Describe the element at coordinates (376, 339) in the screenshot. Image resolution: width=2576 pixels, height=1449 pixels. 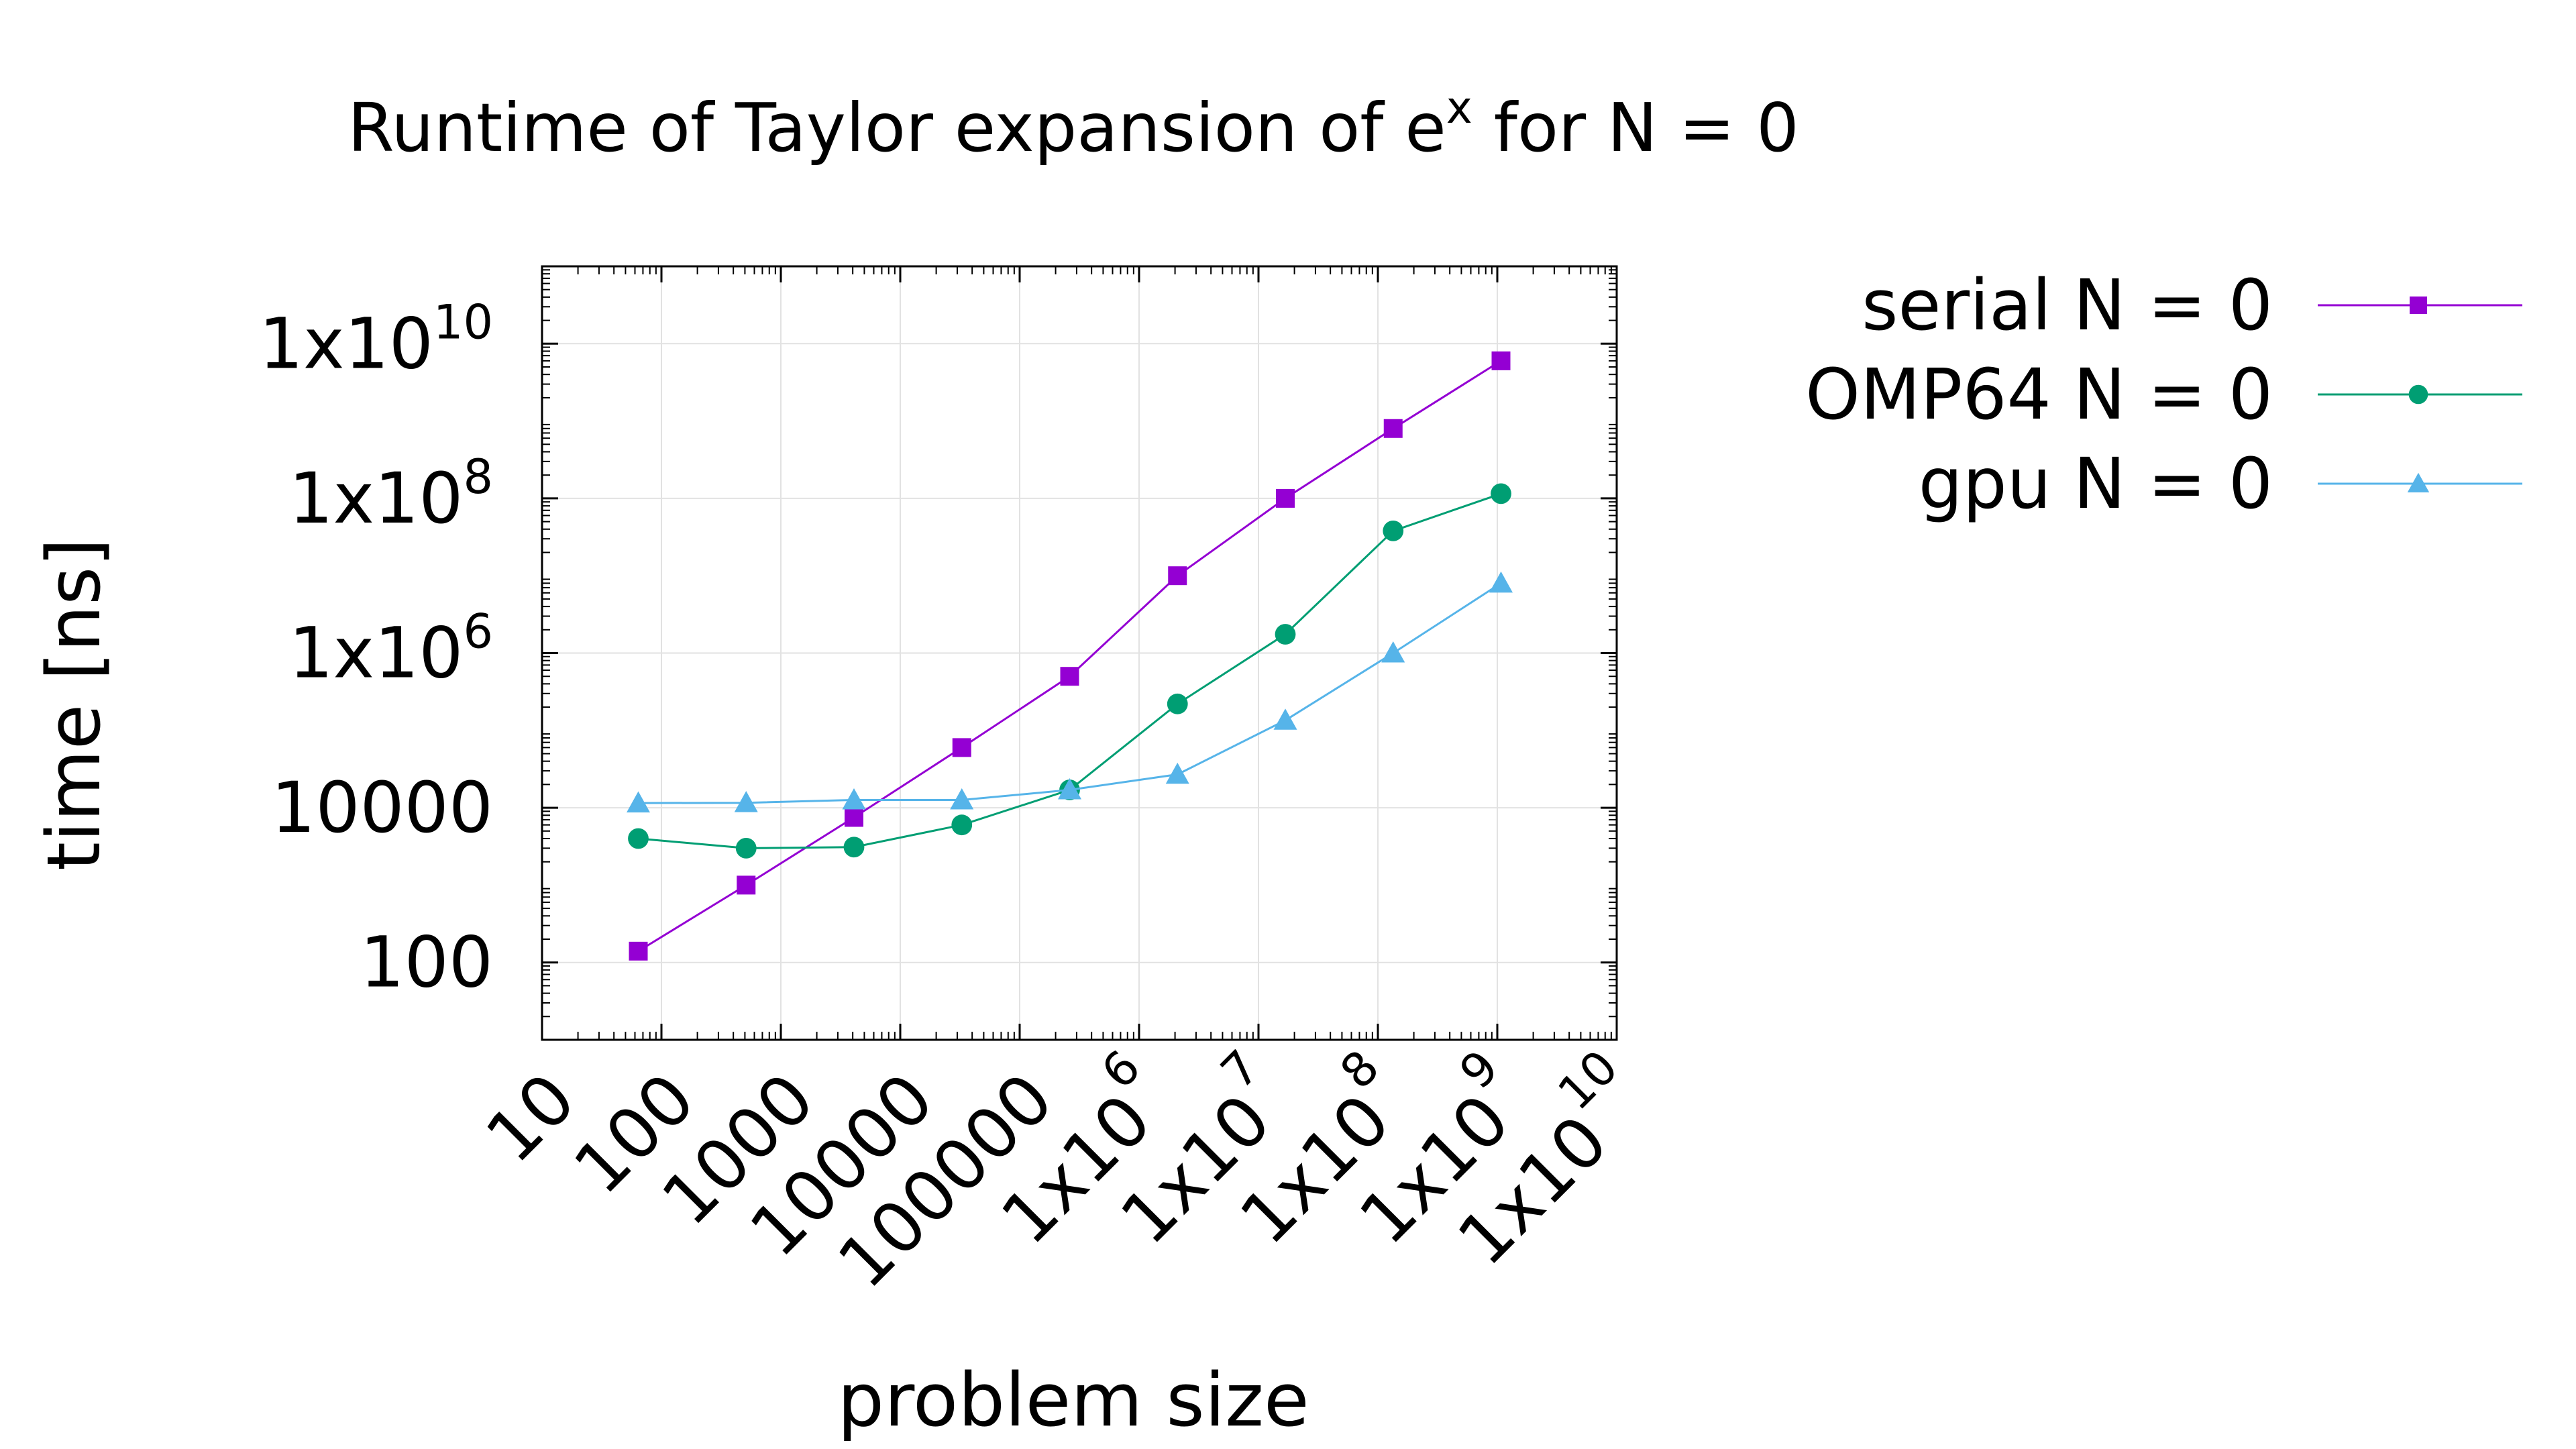
I see `y-tick-label: 1x1010` at that location.